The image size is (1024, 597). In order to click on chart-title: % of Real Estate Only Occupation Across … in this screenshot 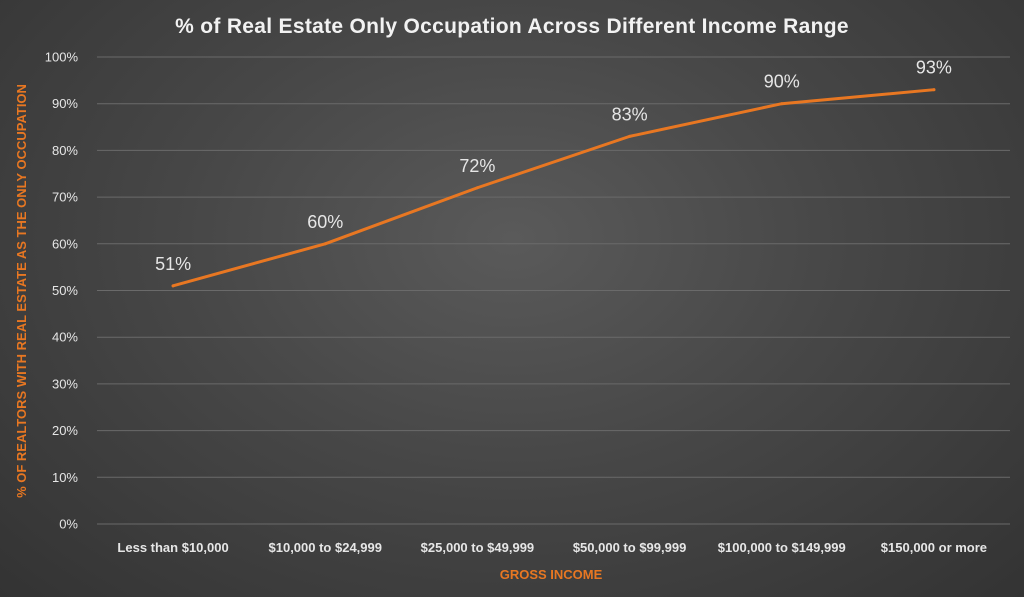, I will do `click(512, 26)`.